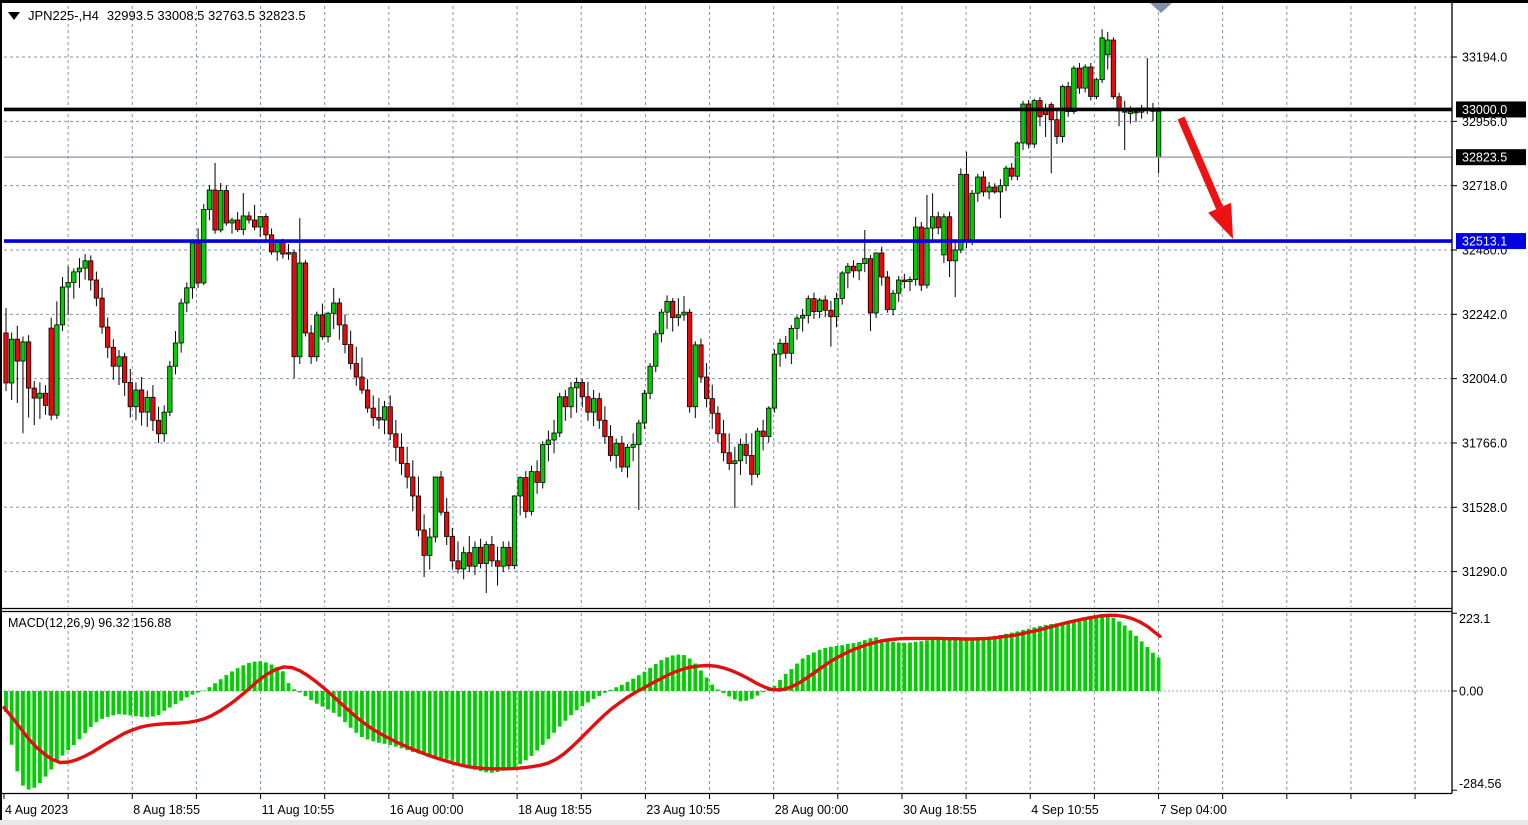  Describe the element at coordinates (940, 810) in the screenshot. I see `time-axis-label: 30 Aug 18:55` at that location.